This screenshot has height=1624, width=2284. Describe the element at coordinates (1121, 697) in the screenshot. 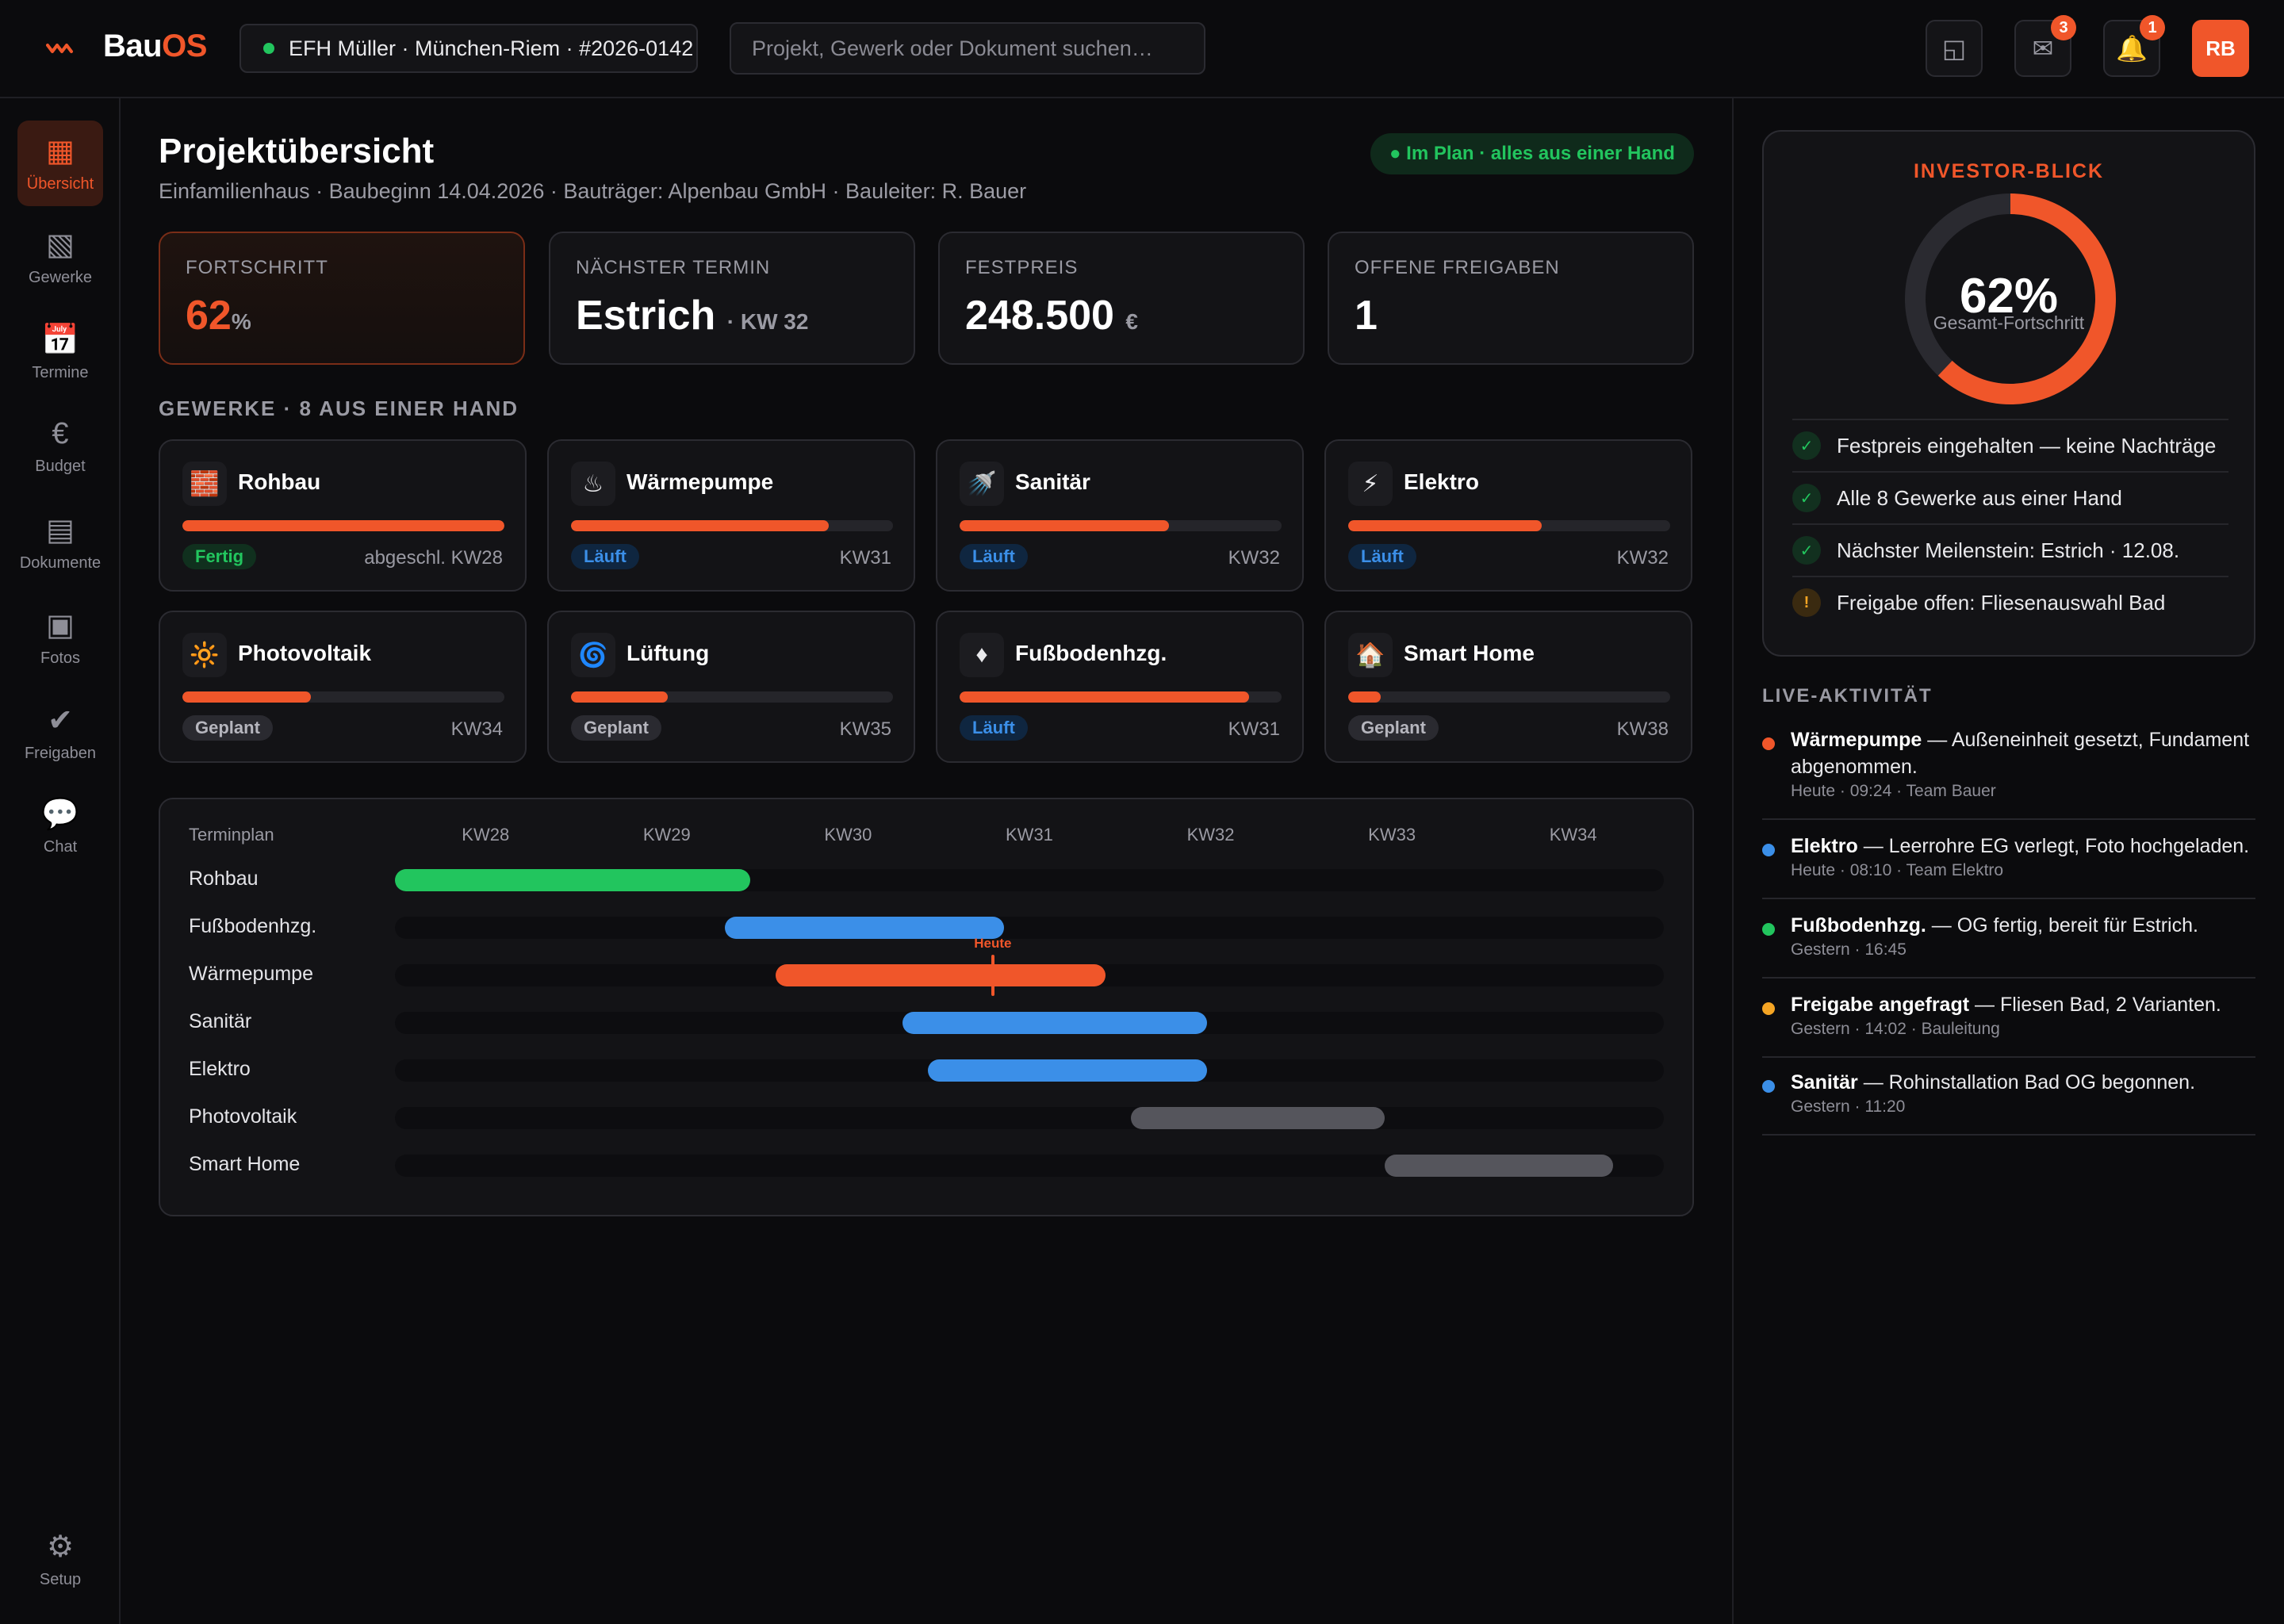

I see `trade-progress-bar` at that location.